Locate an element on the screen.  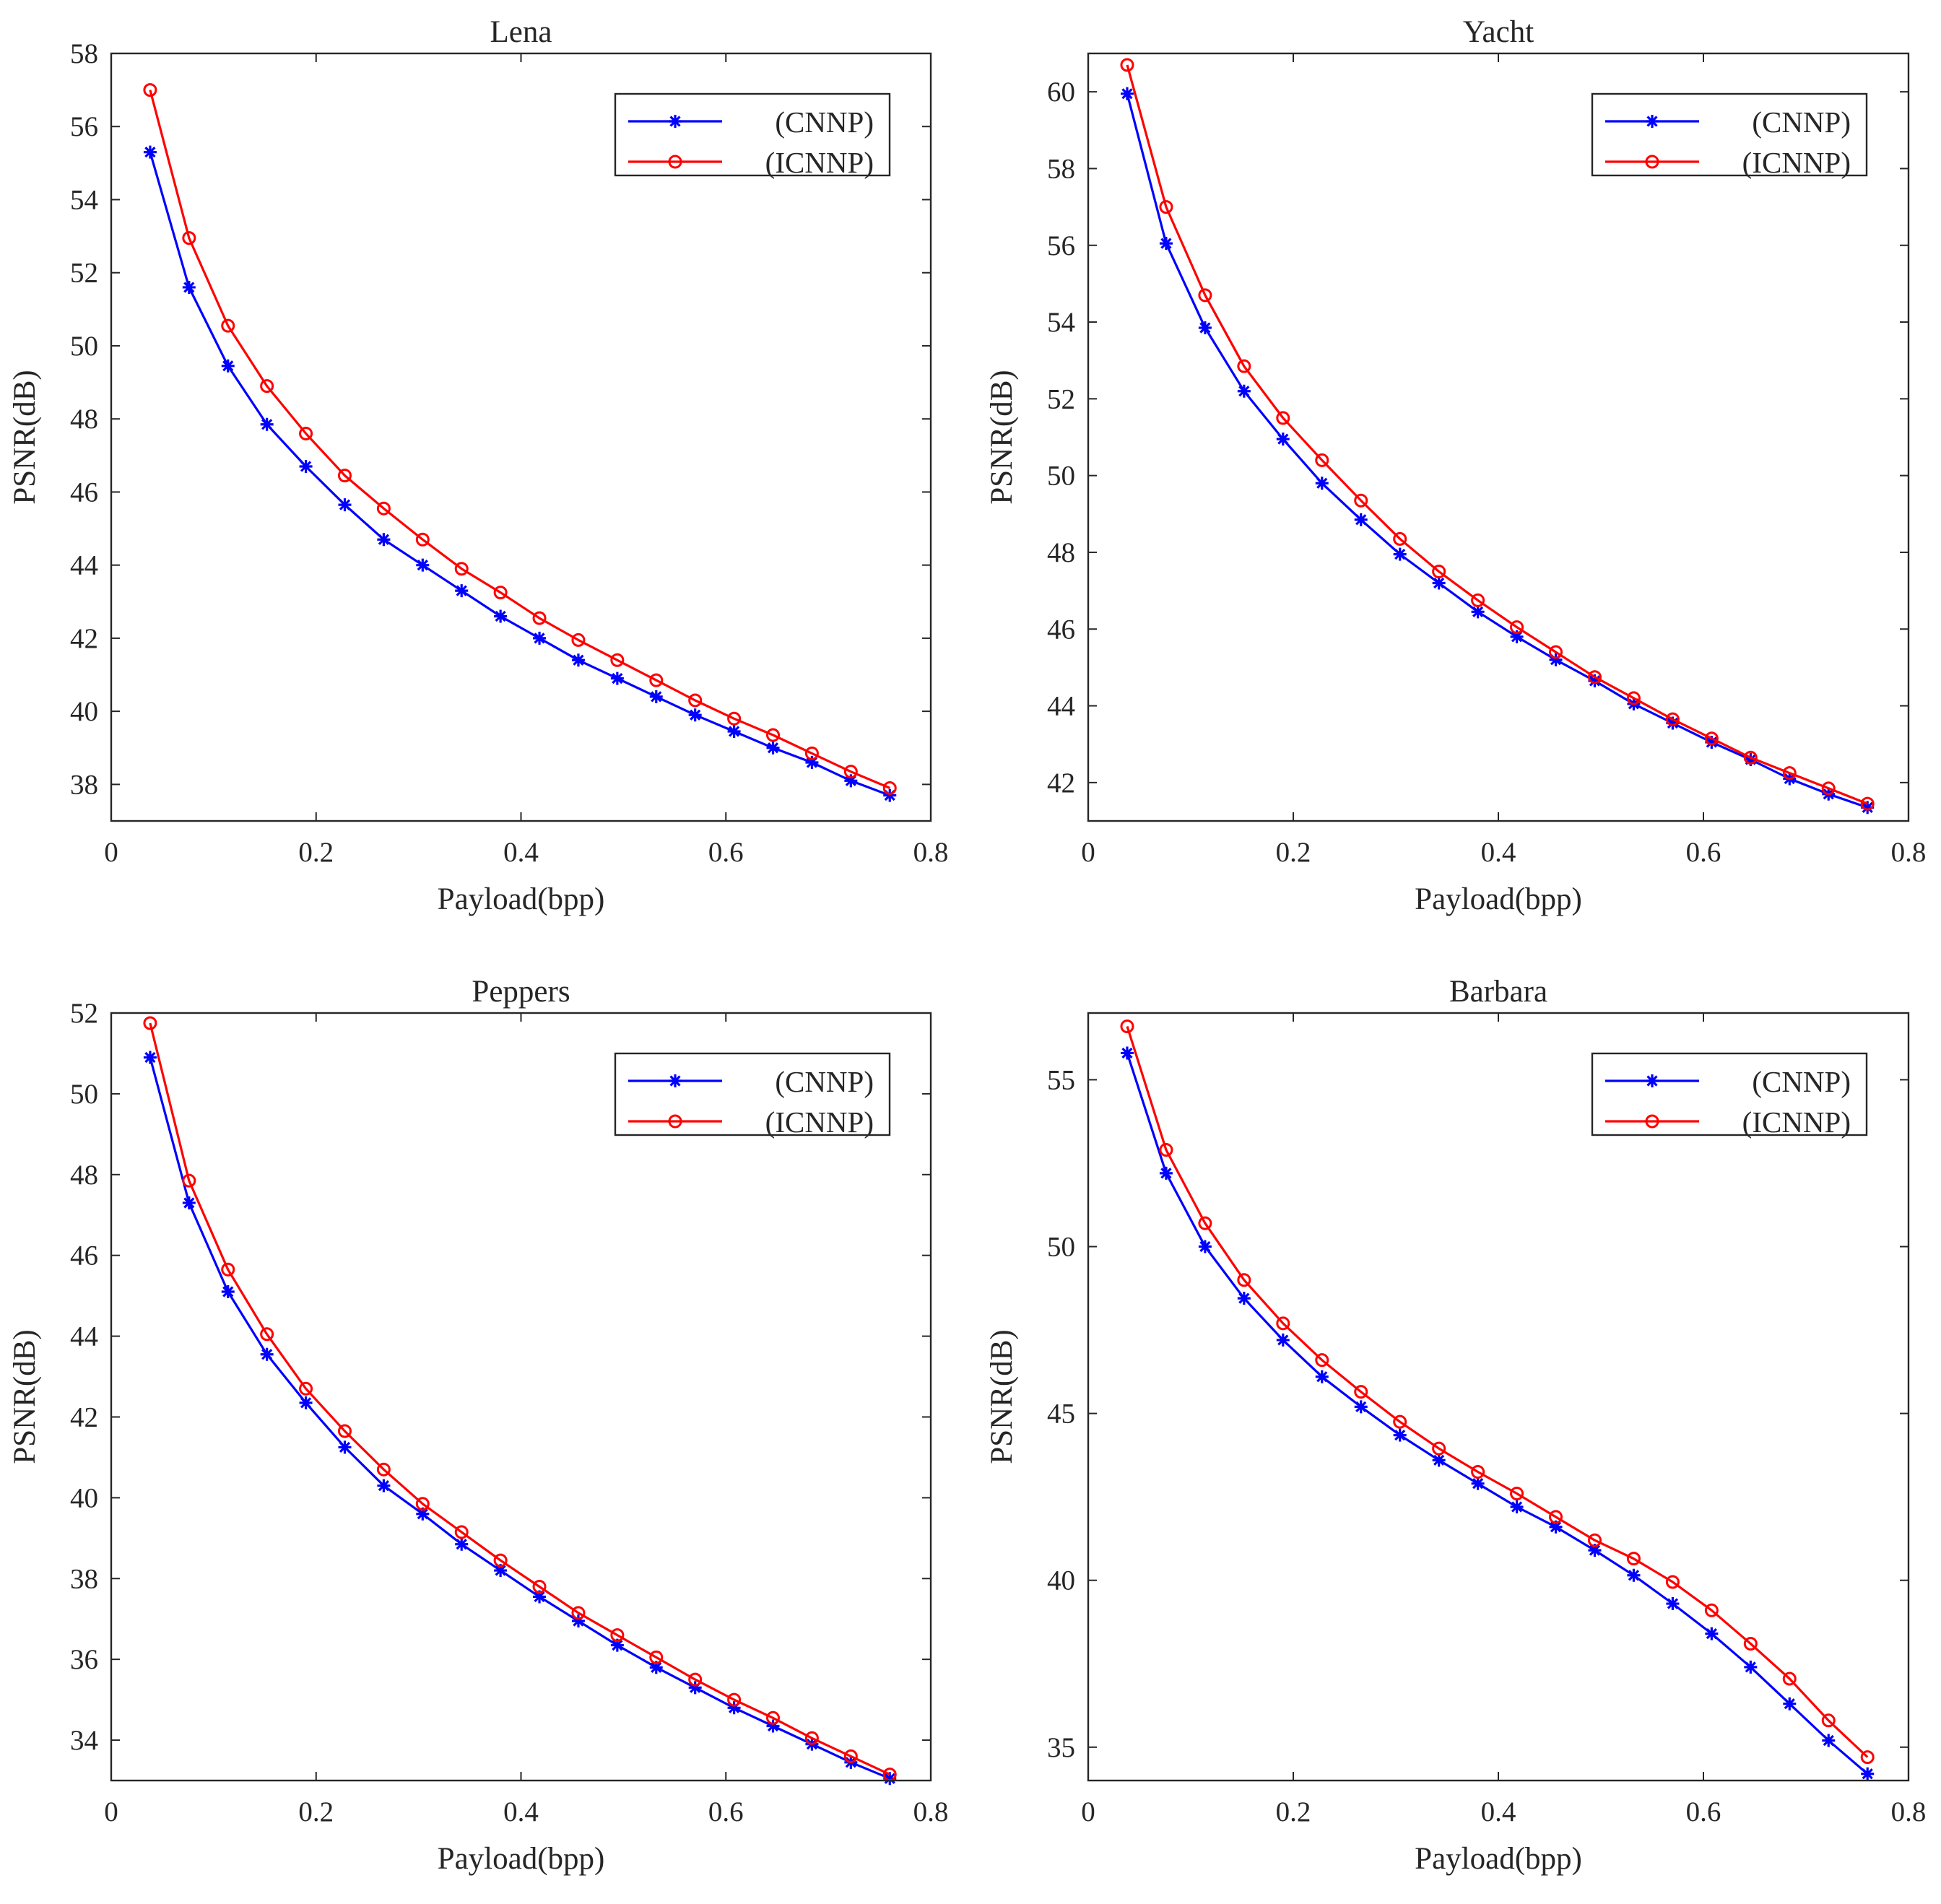
legend: (CNNP) (ICNNP) is located at coordinates (752, 1095).